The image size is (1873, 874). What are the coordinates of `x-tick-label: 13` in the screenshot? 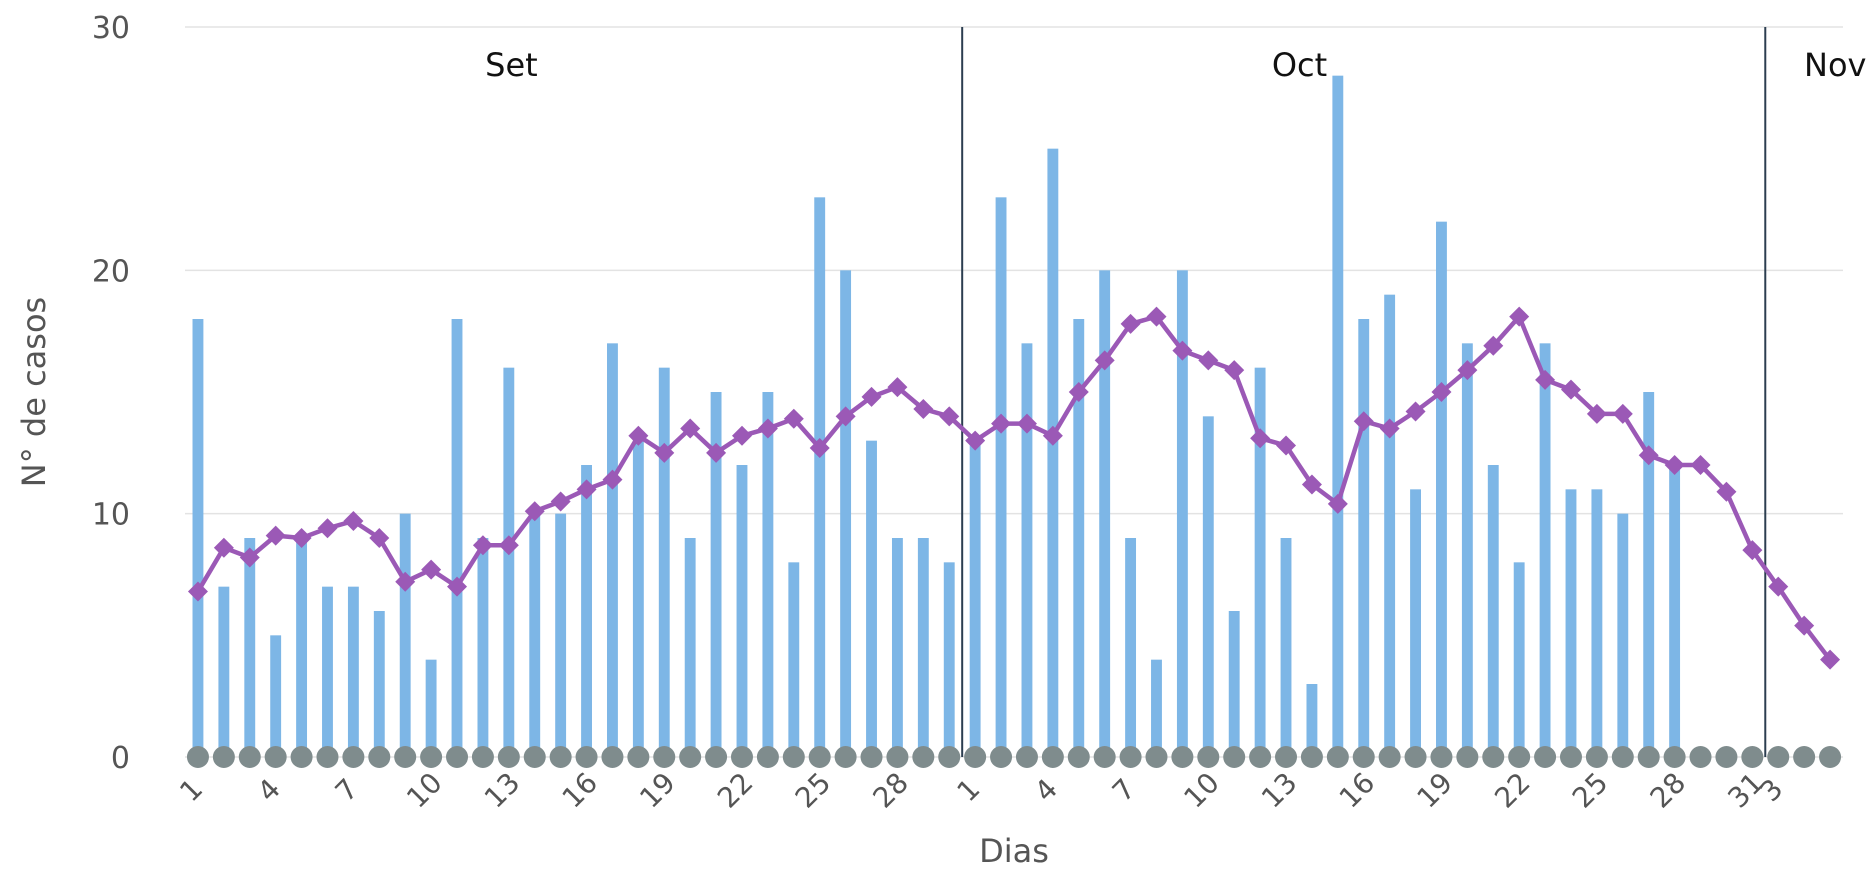 It's located at (1279, 790).